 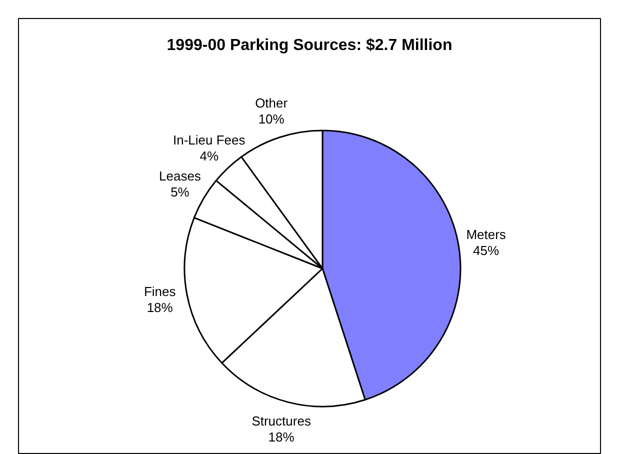 What do you see at coordinates (180, 176) in the screenshot?
I see `slice-label: Leases` at bounding box center [180, 176].